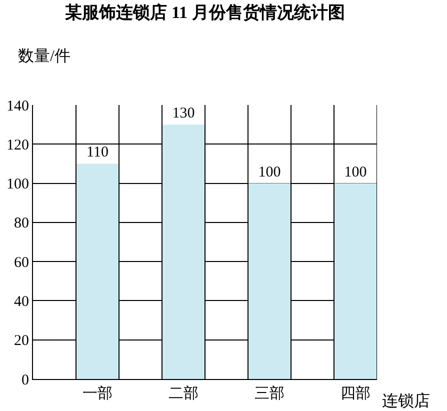 This screenshot has height=411, width=447. Describe the element at coordinates (183, 114) in the screenshot. I see `data-label: 130` at that location.